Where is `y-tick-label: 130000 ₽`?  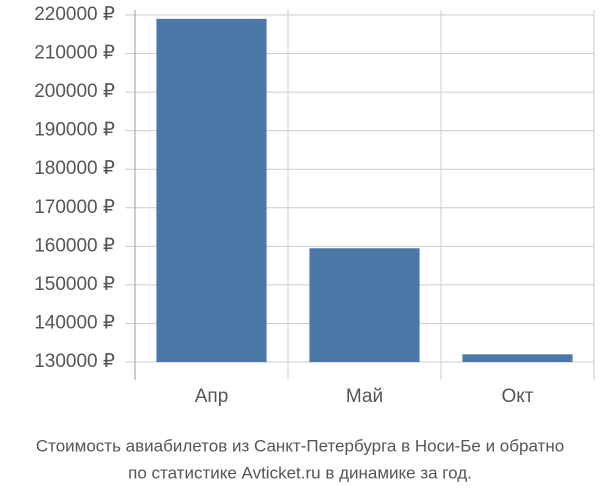 y-tick-label: 130000 ₽ is located at coordinates (74, 361).